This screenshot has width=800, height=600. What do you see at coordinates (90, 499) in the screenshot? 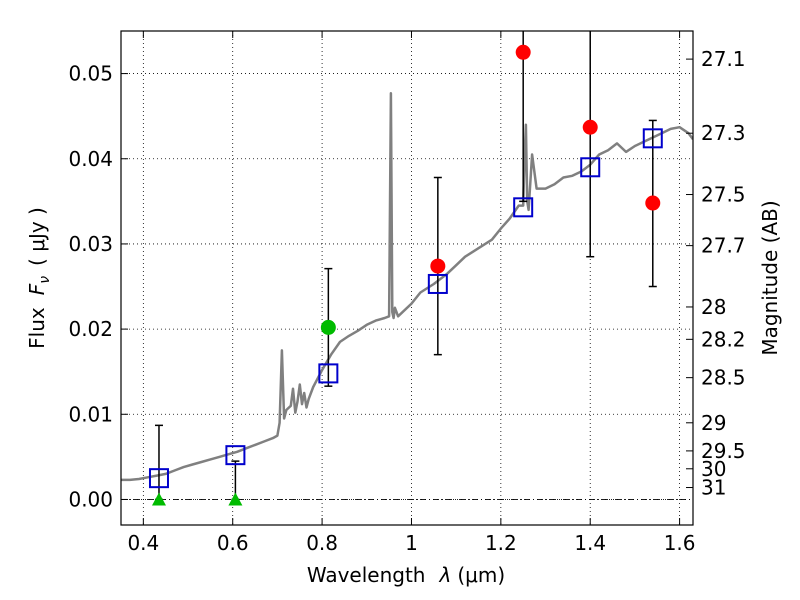
I see `y-tick-label: 0.00` at bounding box center [90, 499].